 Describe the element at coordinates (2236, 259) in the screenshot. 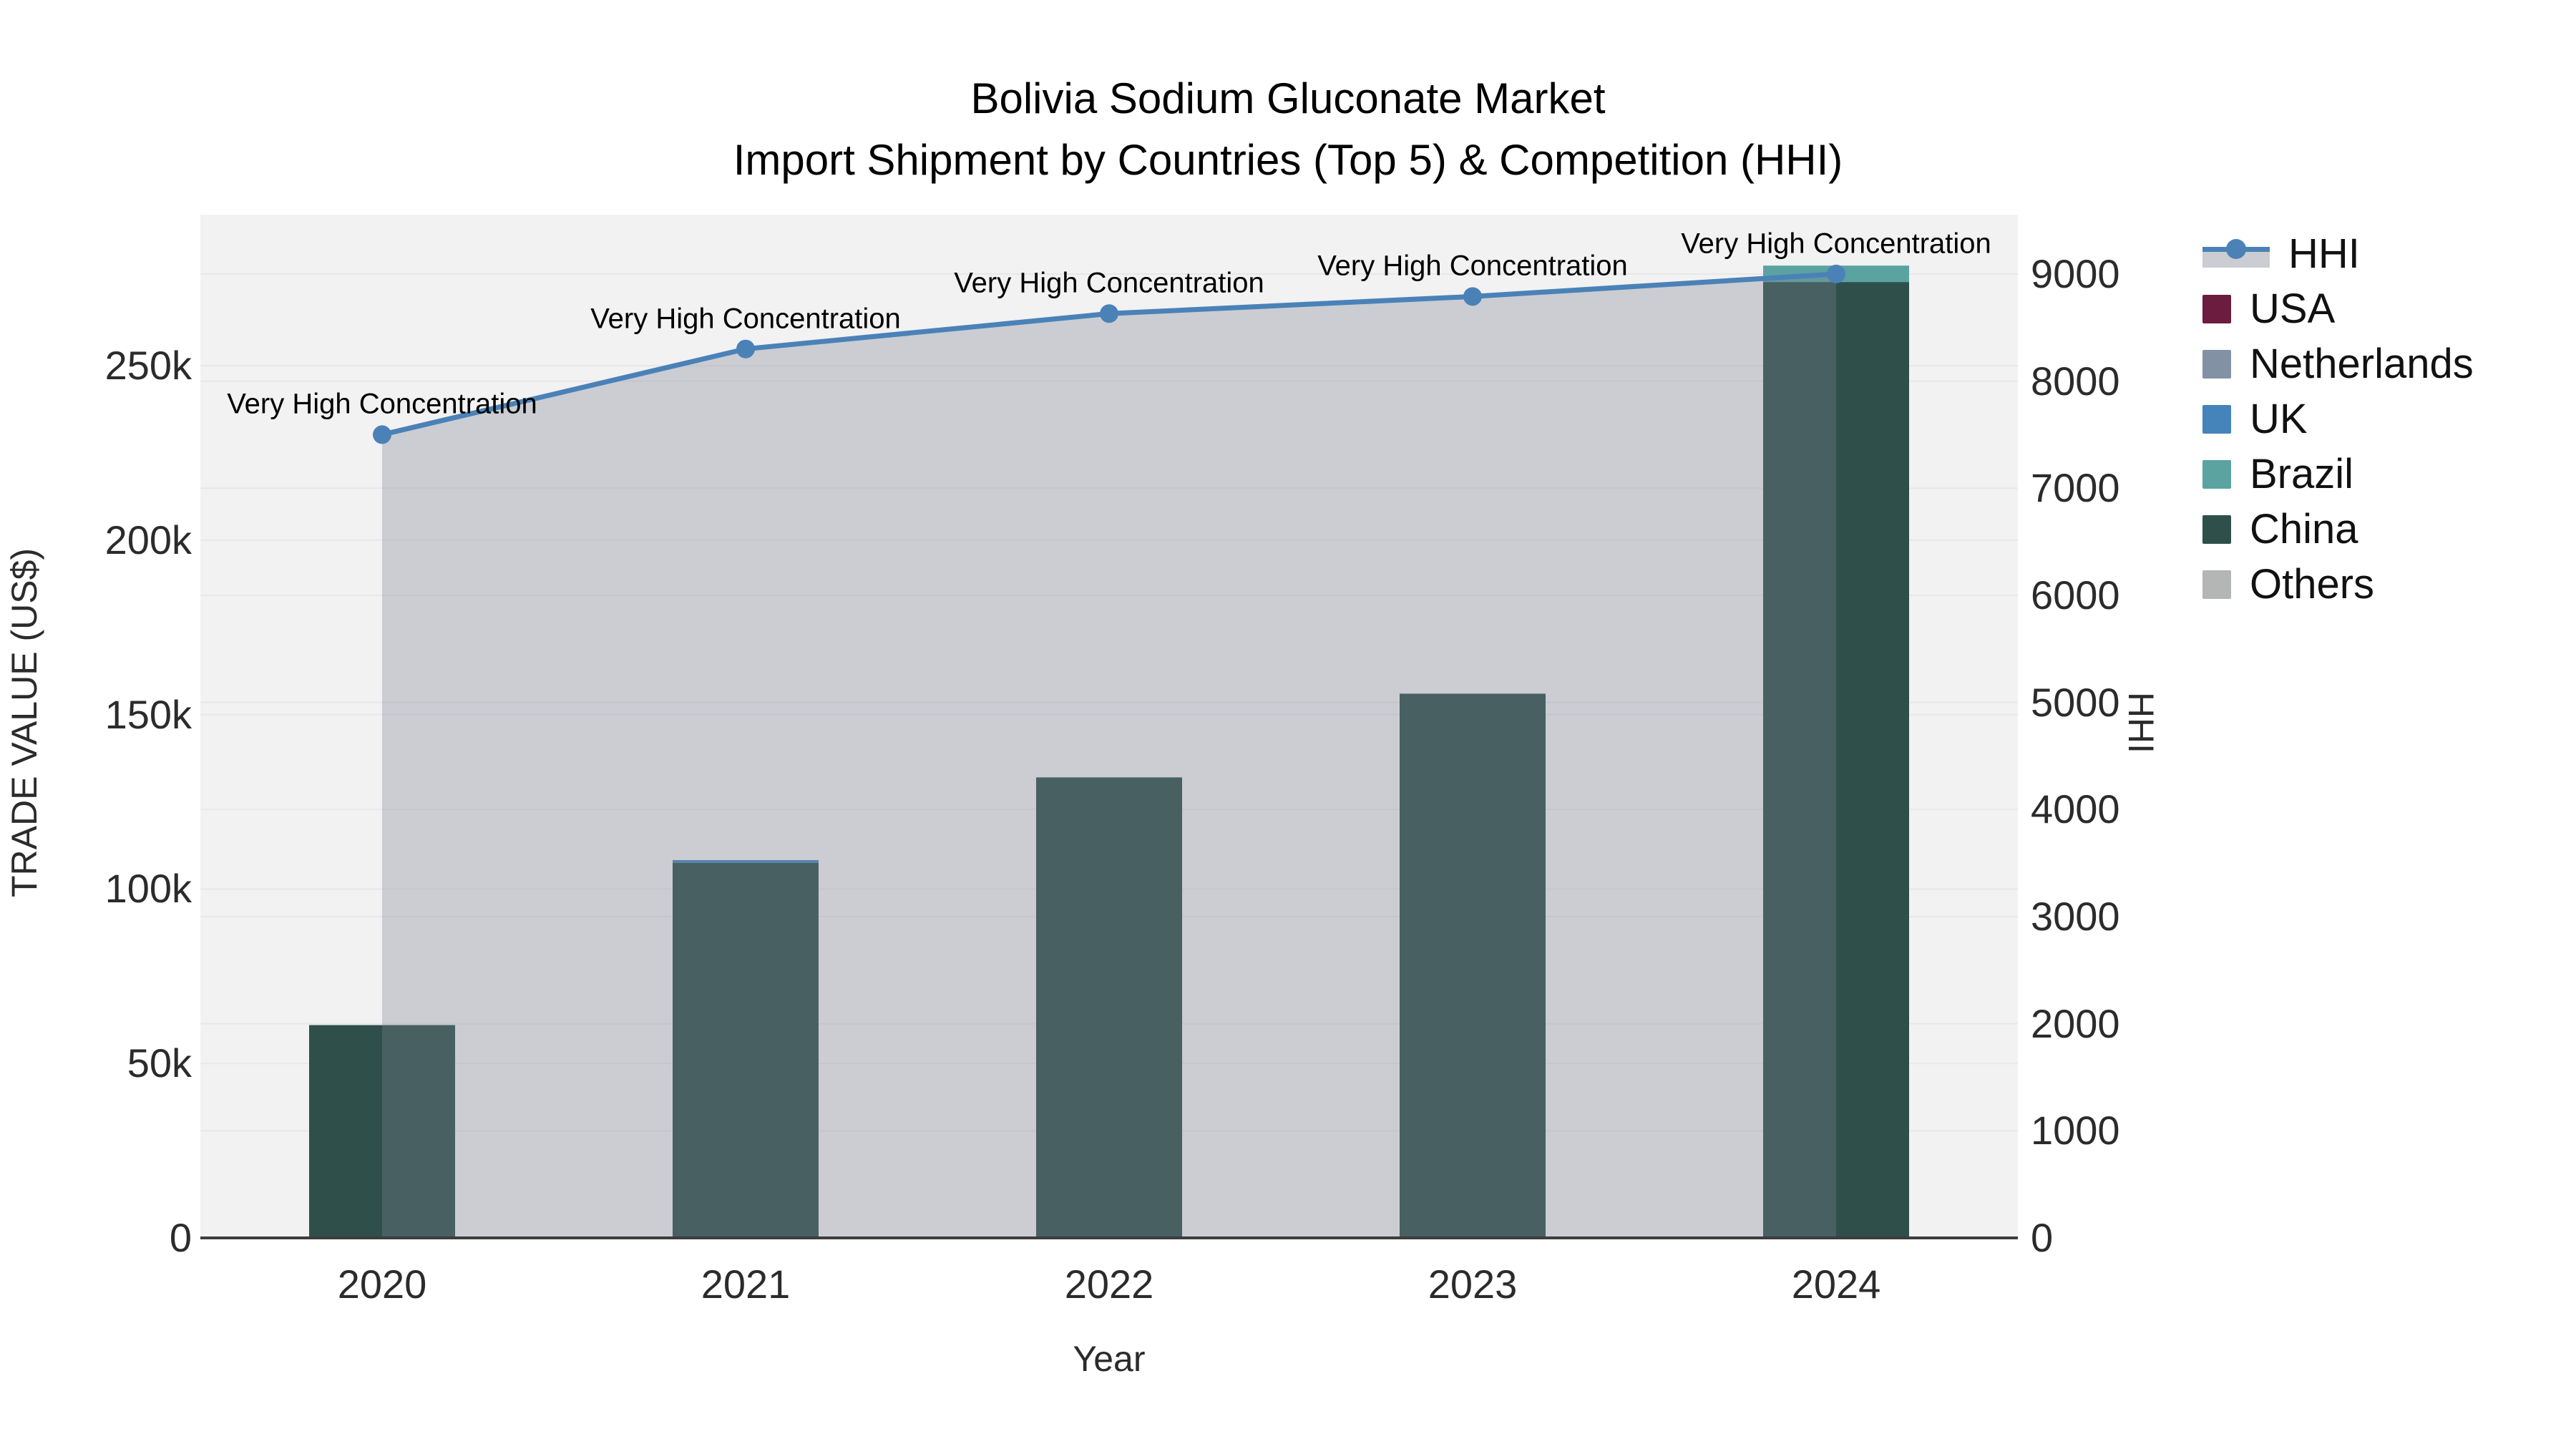

I see `hhi-legend-band` at that location.